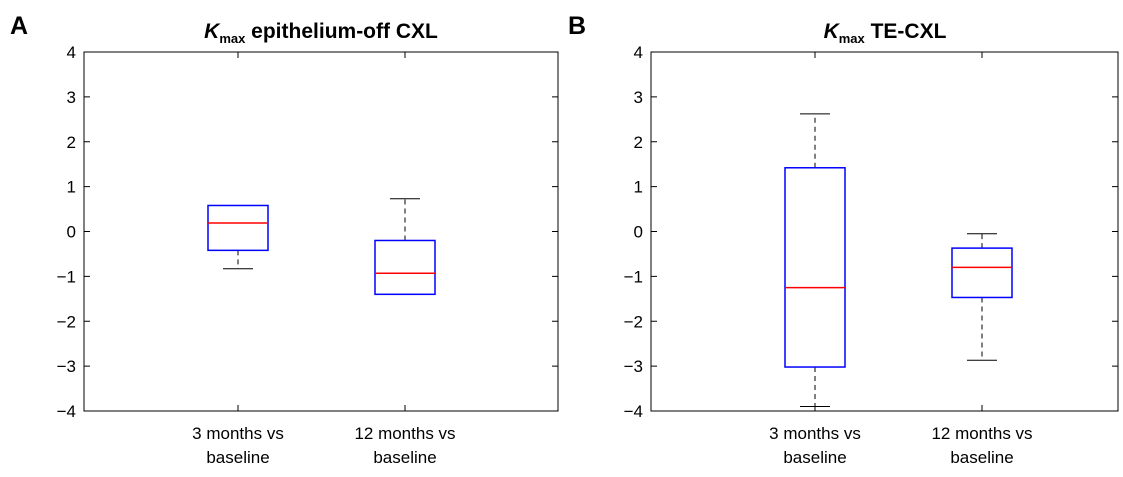  What do you see at coordinates (71, 97) in the screenshot?
I see `panel-a-ytick-label: 3` at bounding box center [71, 97].